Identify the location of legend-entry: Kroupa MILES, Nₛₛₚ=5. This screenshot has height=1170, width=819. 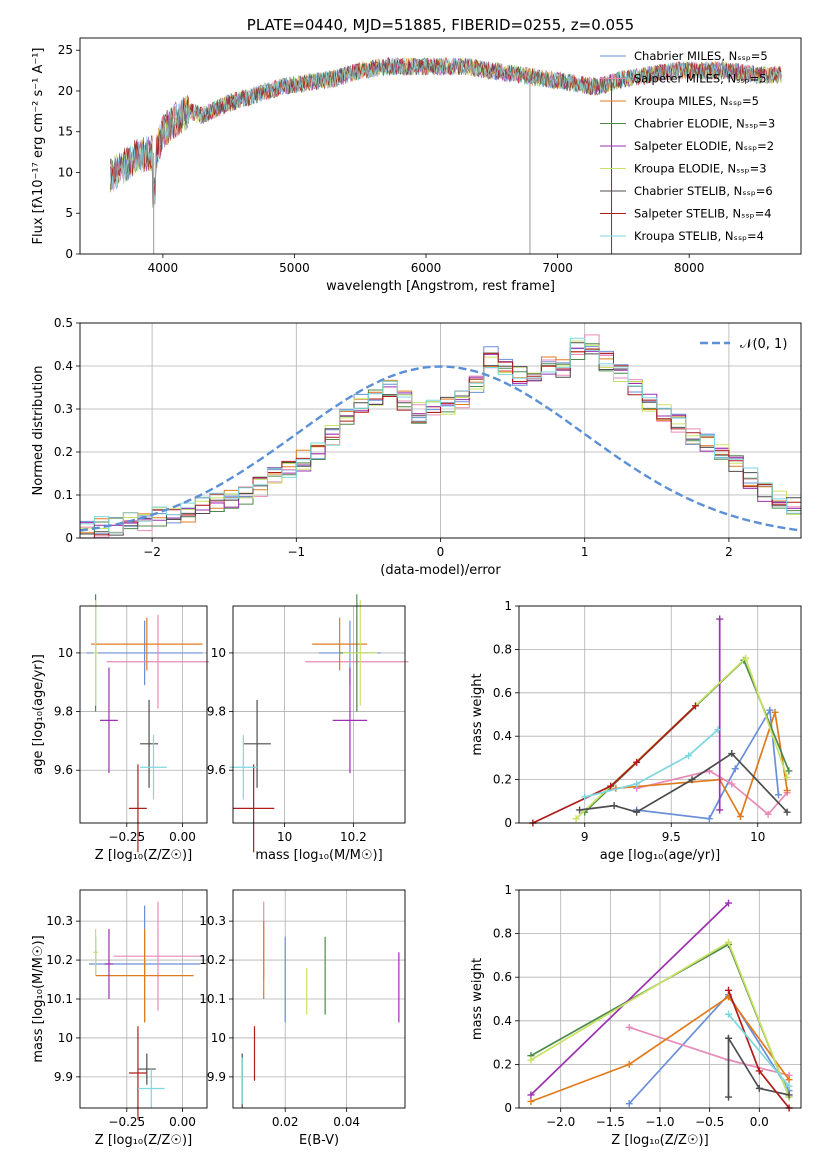
(696, 101).